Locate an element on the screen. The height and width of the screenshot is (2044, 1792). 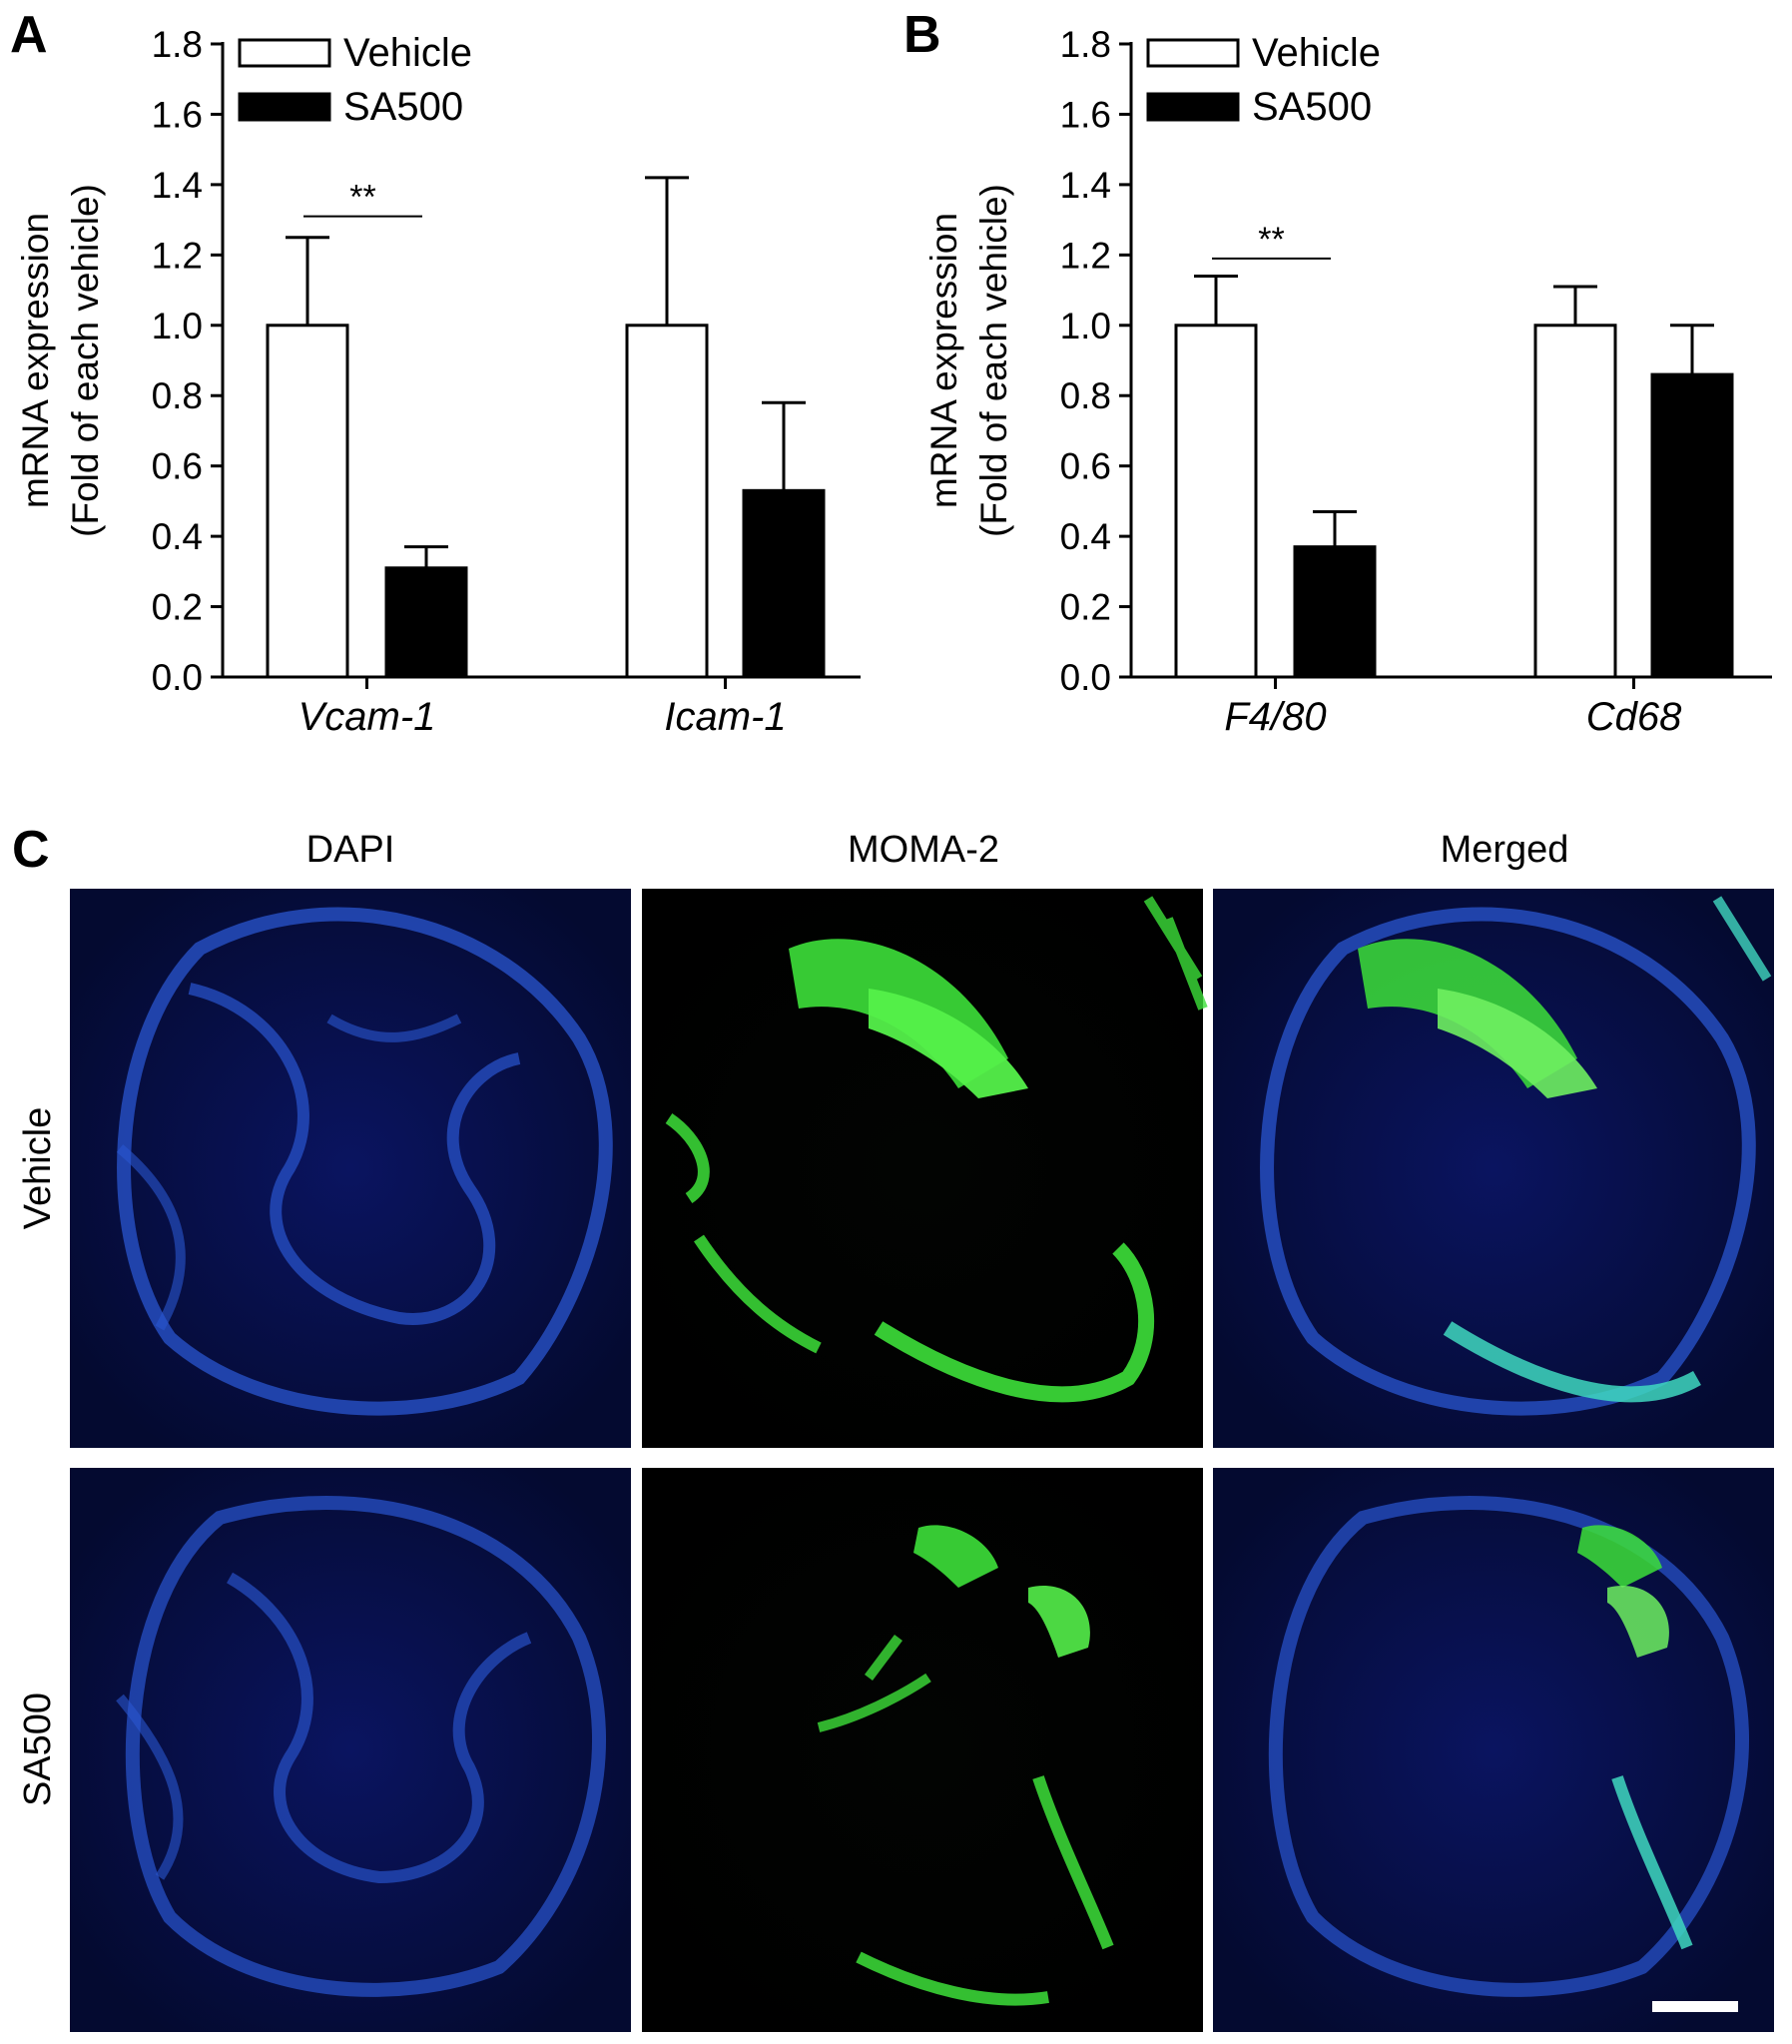
row-header-sa500: SA500 is located at coordinates (38, 1749).